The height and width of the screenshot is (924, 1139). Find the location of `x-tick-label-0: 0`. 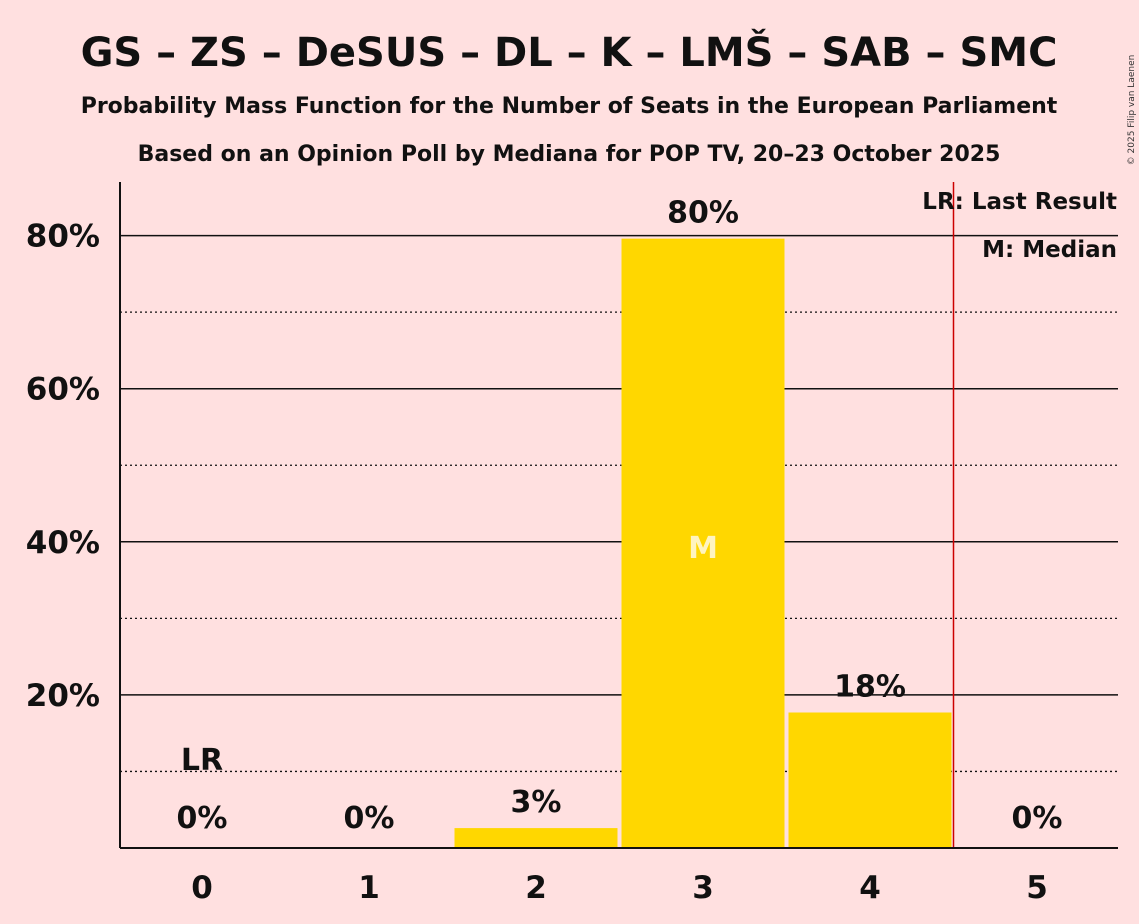

x-tick-label-0: 0 is located at coordinates (202, 888).